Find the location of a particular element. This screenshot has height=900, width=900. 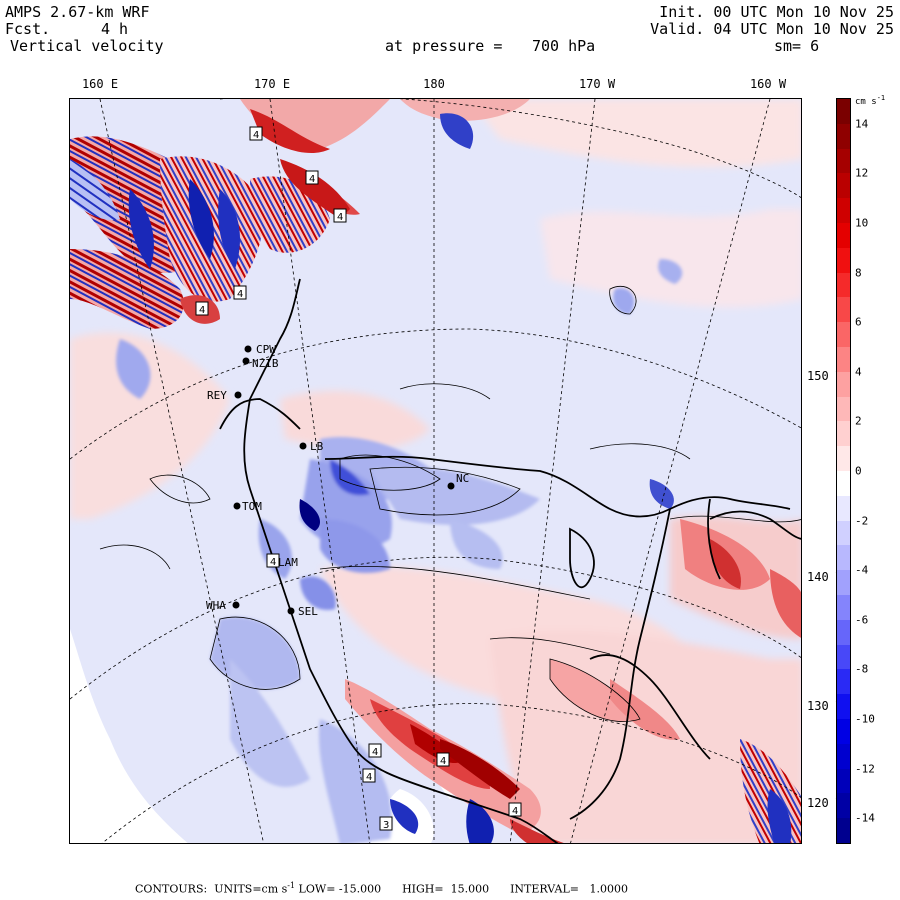

station-wha: WHA is located at coordinates (223, 605).